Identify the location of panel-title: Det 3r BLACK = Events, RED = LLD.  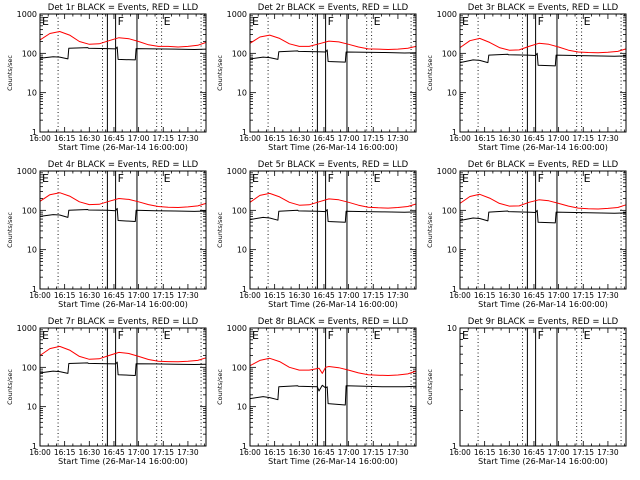
(543, 8).